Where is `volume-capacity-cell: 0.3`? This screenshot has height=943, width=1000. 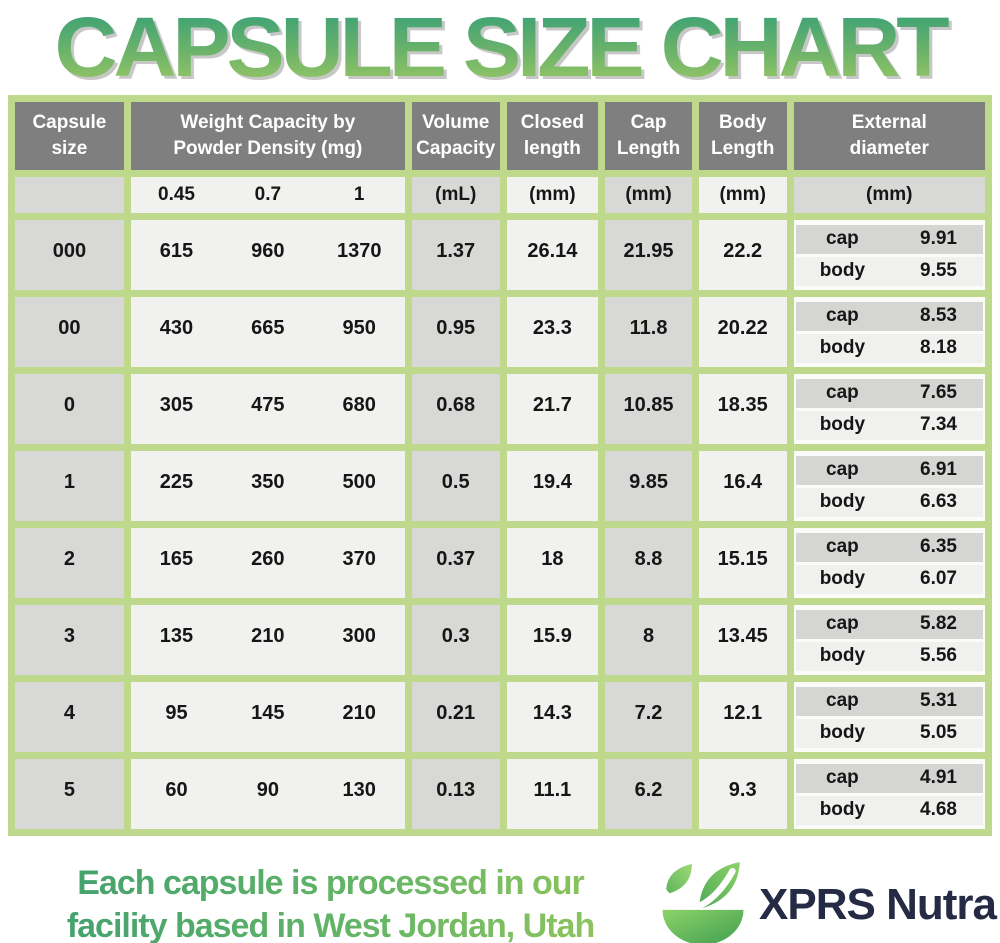
volume-capacity-cell: 0.3 is located at coordinates (455, 640).